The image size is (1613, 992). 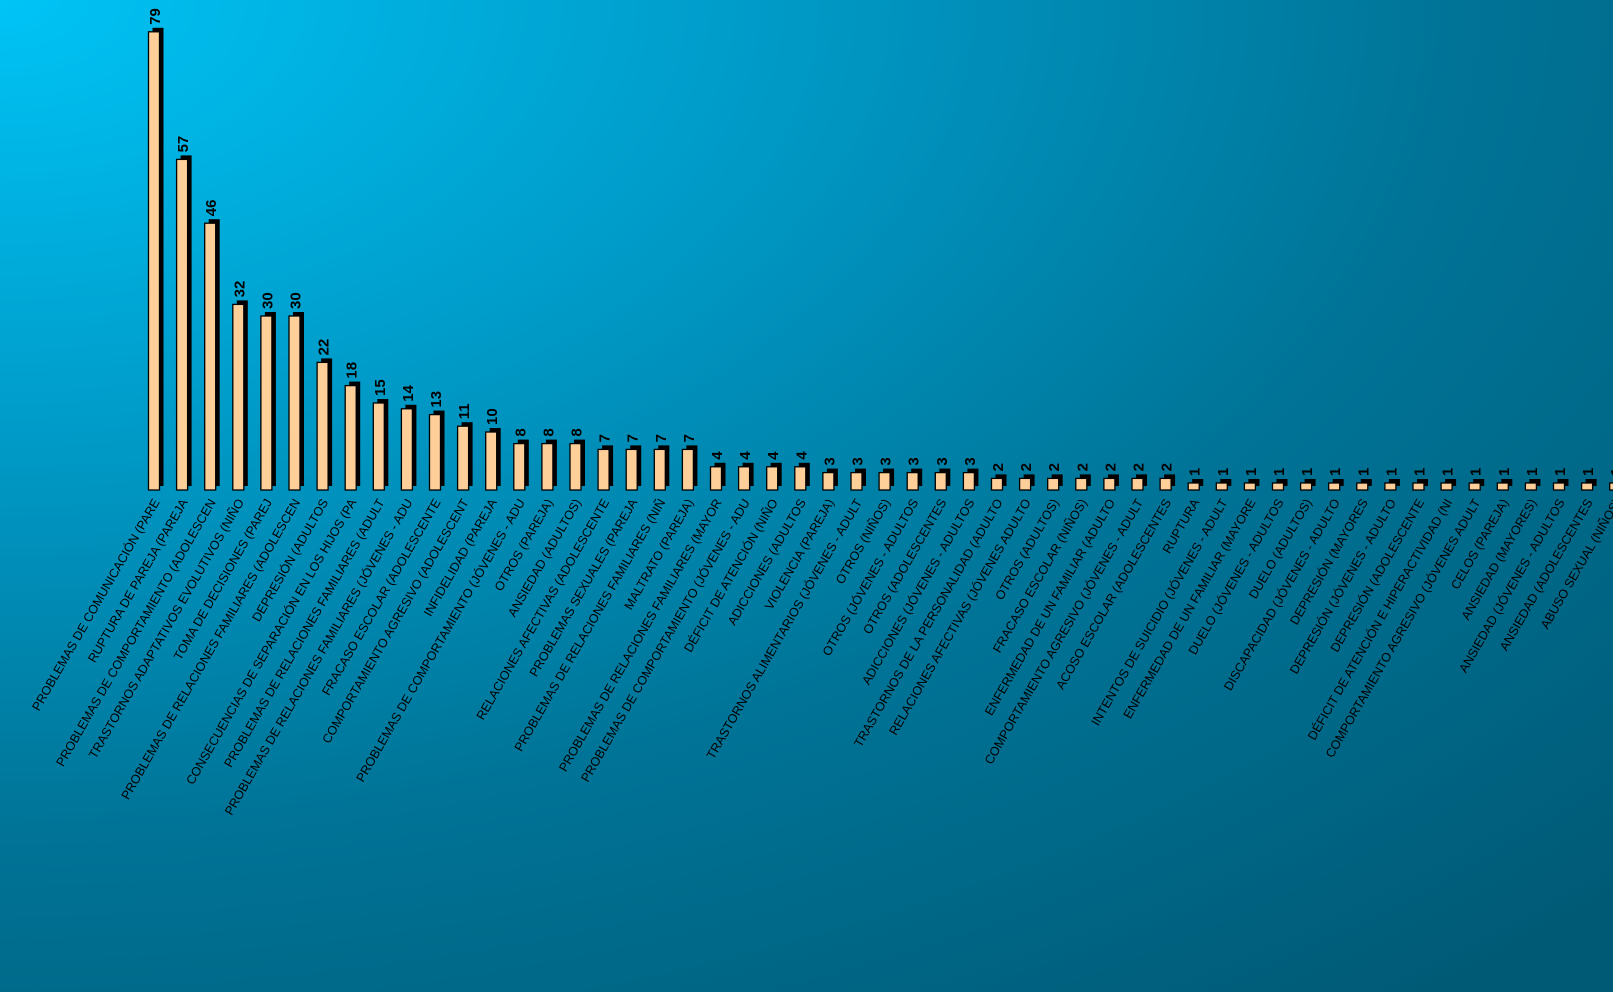 What do you see at coordinates (183, 144) in the screenshot?
I see `data-label: 57` at bounding box center [183, 144].